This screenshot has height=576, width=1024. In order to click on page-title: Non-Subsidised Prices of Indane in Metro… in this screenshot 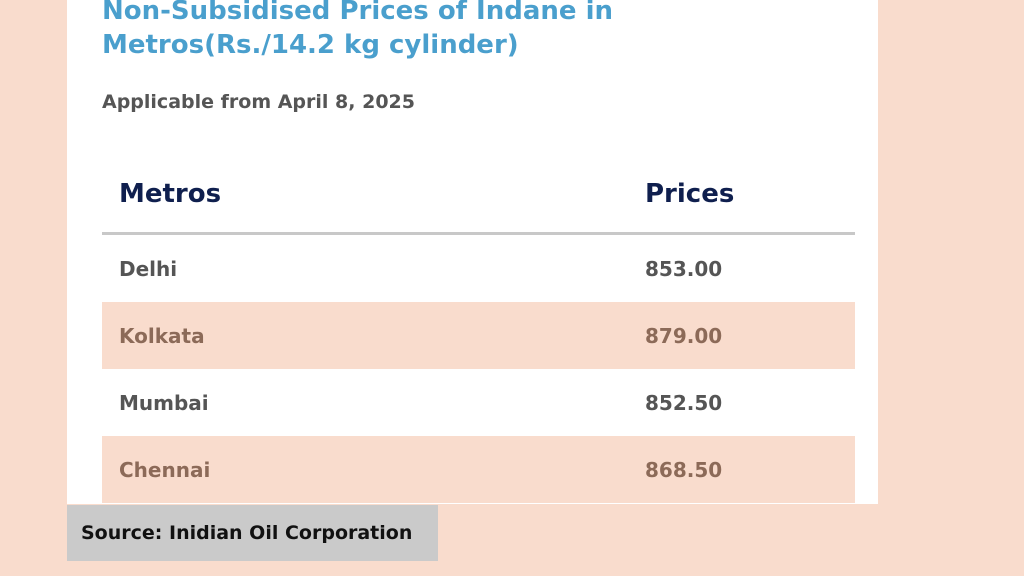, I will do `click(357, 30)`.